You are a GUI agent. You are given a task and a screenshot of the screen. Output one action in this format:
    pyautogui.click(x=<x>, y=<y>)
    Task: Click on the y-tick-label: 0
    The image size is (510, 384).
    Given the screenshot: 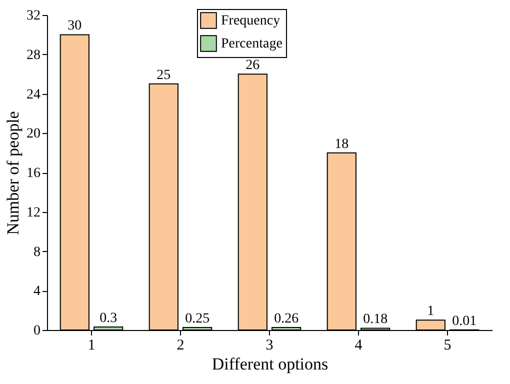 What is the action you would take?
    pyautogui.click(x=37, y=331)
    